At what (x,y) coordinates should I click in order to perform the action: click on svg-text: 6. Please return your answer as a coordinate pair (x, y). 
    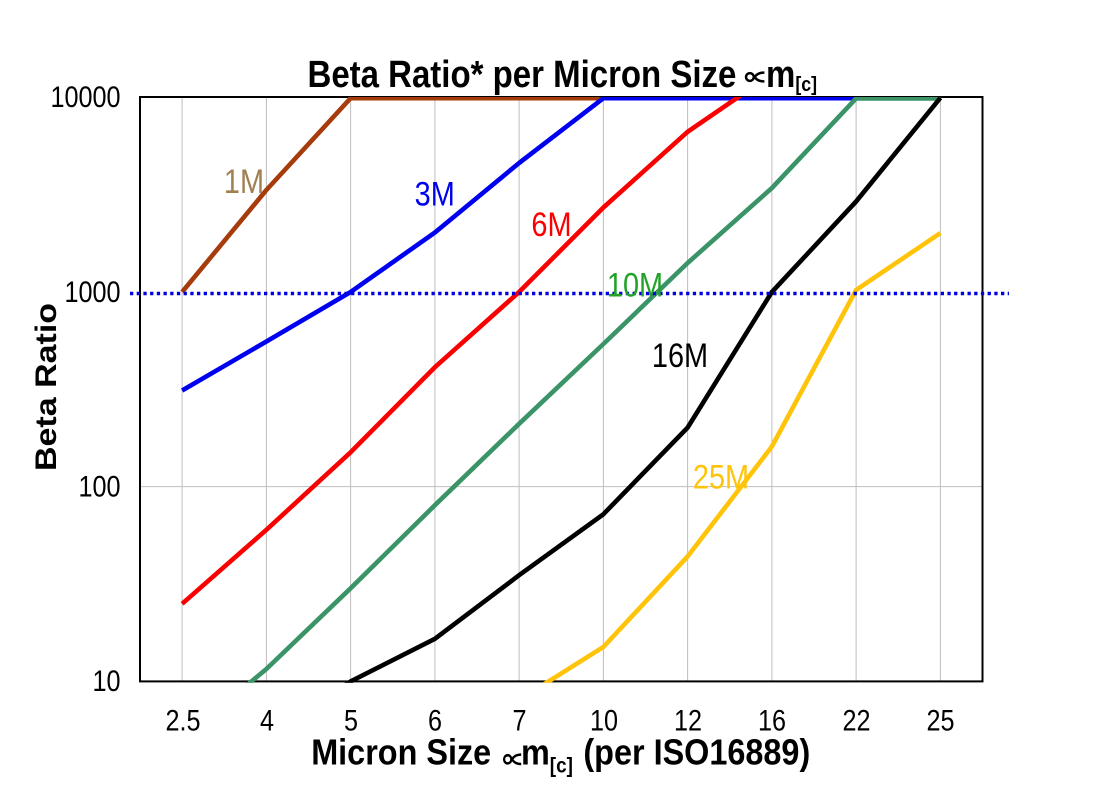
    Looking at the image, I should click on (435, 720).